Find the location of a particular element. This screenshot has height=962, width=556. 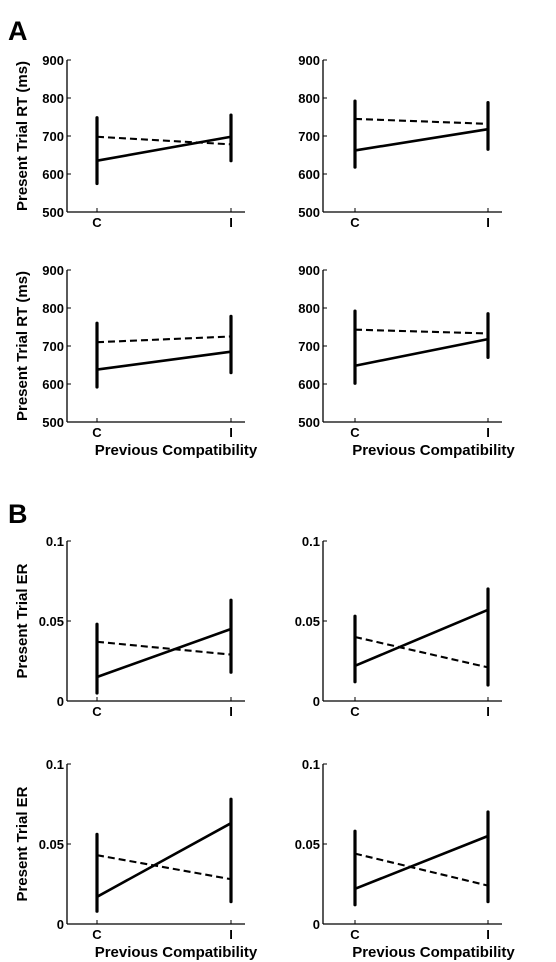

chart-a-top-left: 500 600 700 800 900 C I Present Trial RT (ms) is located at coordinates (129, 141).